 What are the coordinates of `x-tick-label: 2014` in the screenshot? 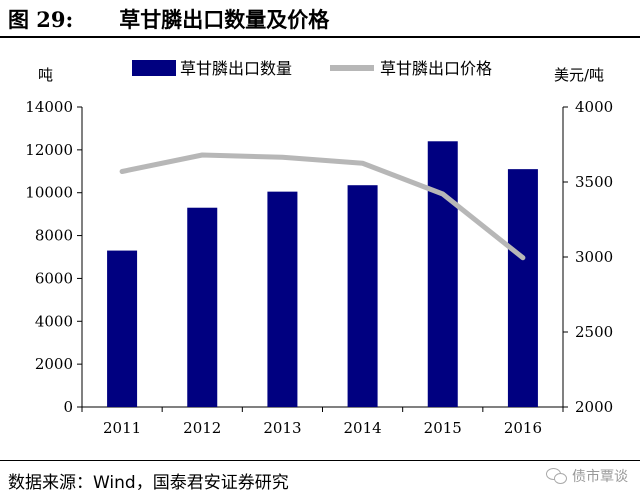 It's located at (362, 428).